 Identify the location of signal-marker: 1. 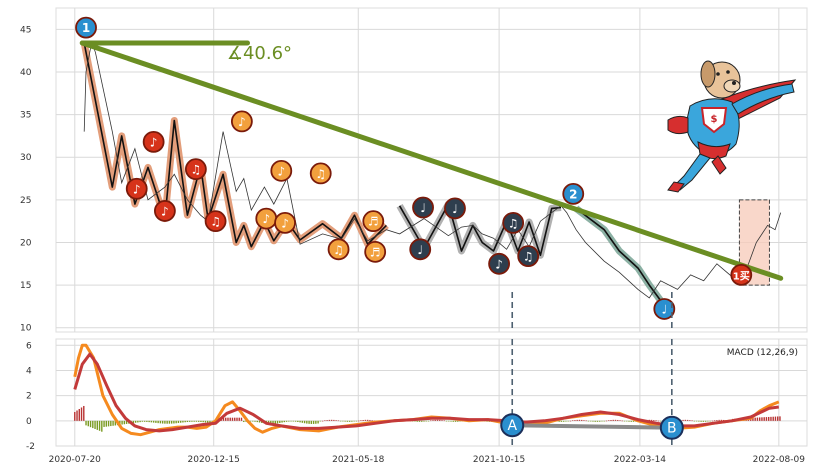
(86, 27).